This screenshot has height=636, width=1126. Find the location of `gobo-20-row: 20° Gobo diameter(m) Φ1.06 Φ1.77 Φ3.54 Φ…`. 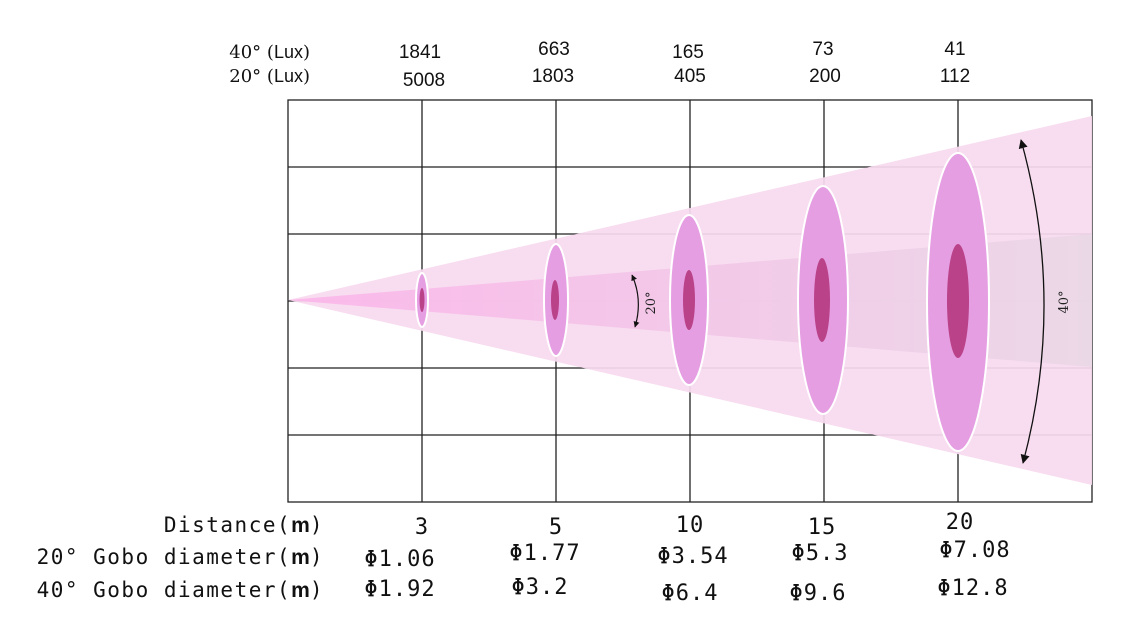

gobo-20-row: 20° Gobo diameter(m) Φ1.06 Φ1.77 Φ3.54 Φ… is located at coordinates (523, 555).